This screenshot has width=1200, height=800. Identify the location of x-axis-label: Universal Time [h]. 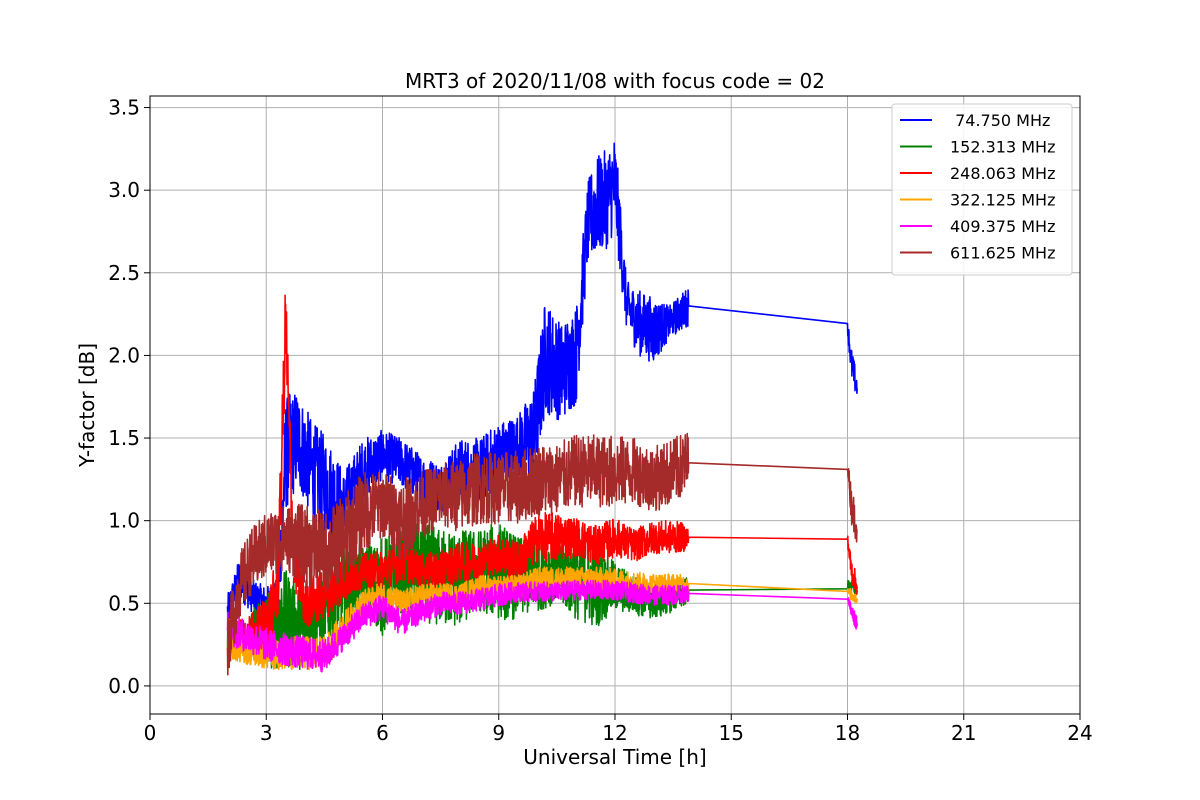
(614, 757).